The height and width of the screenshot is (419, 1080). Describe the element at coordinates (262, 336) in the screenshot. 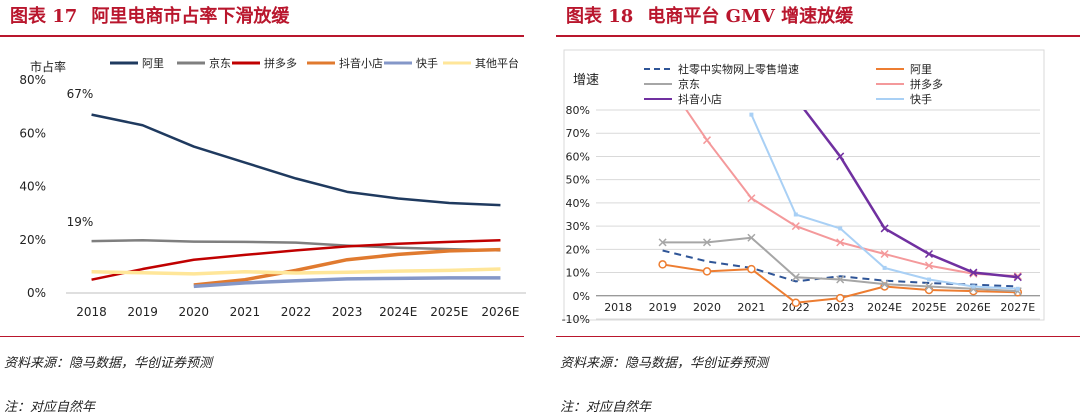

I see `left-bottom-rule` at that location.